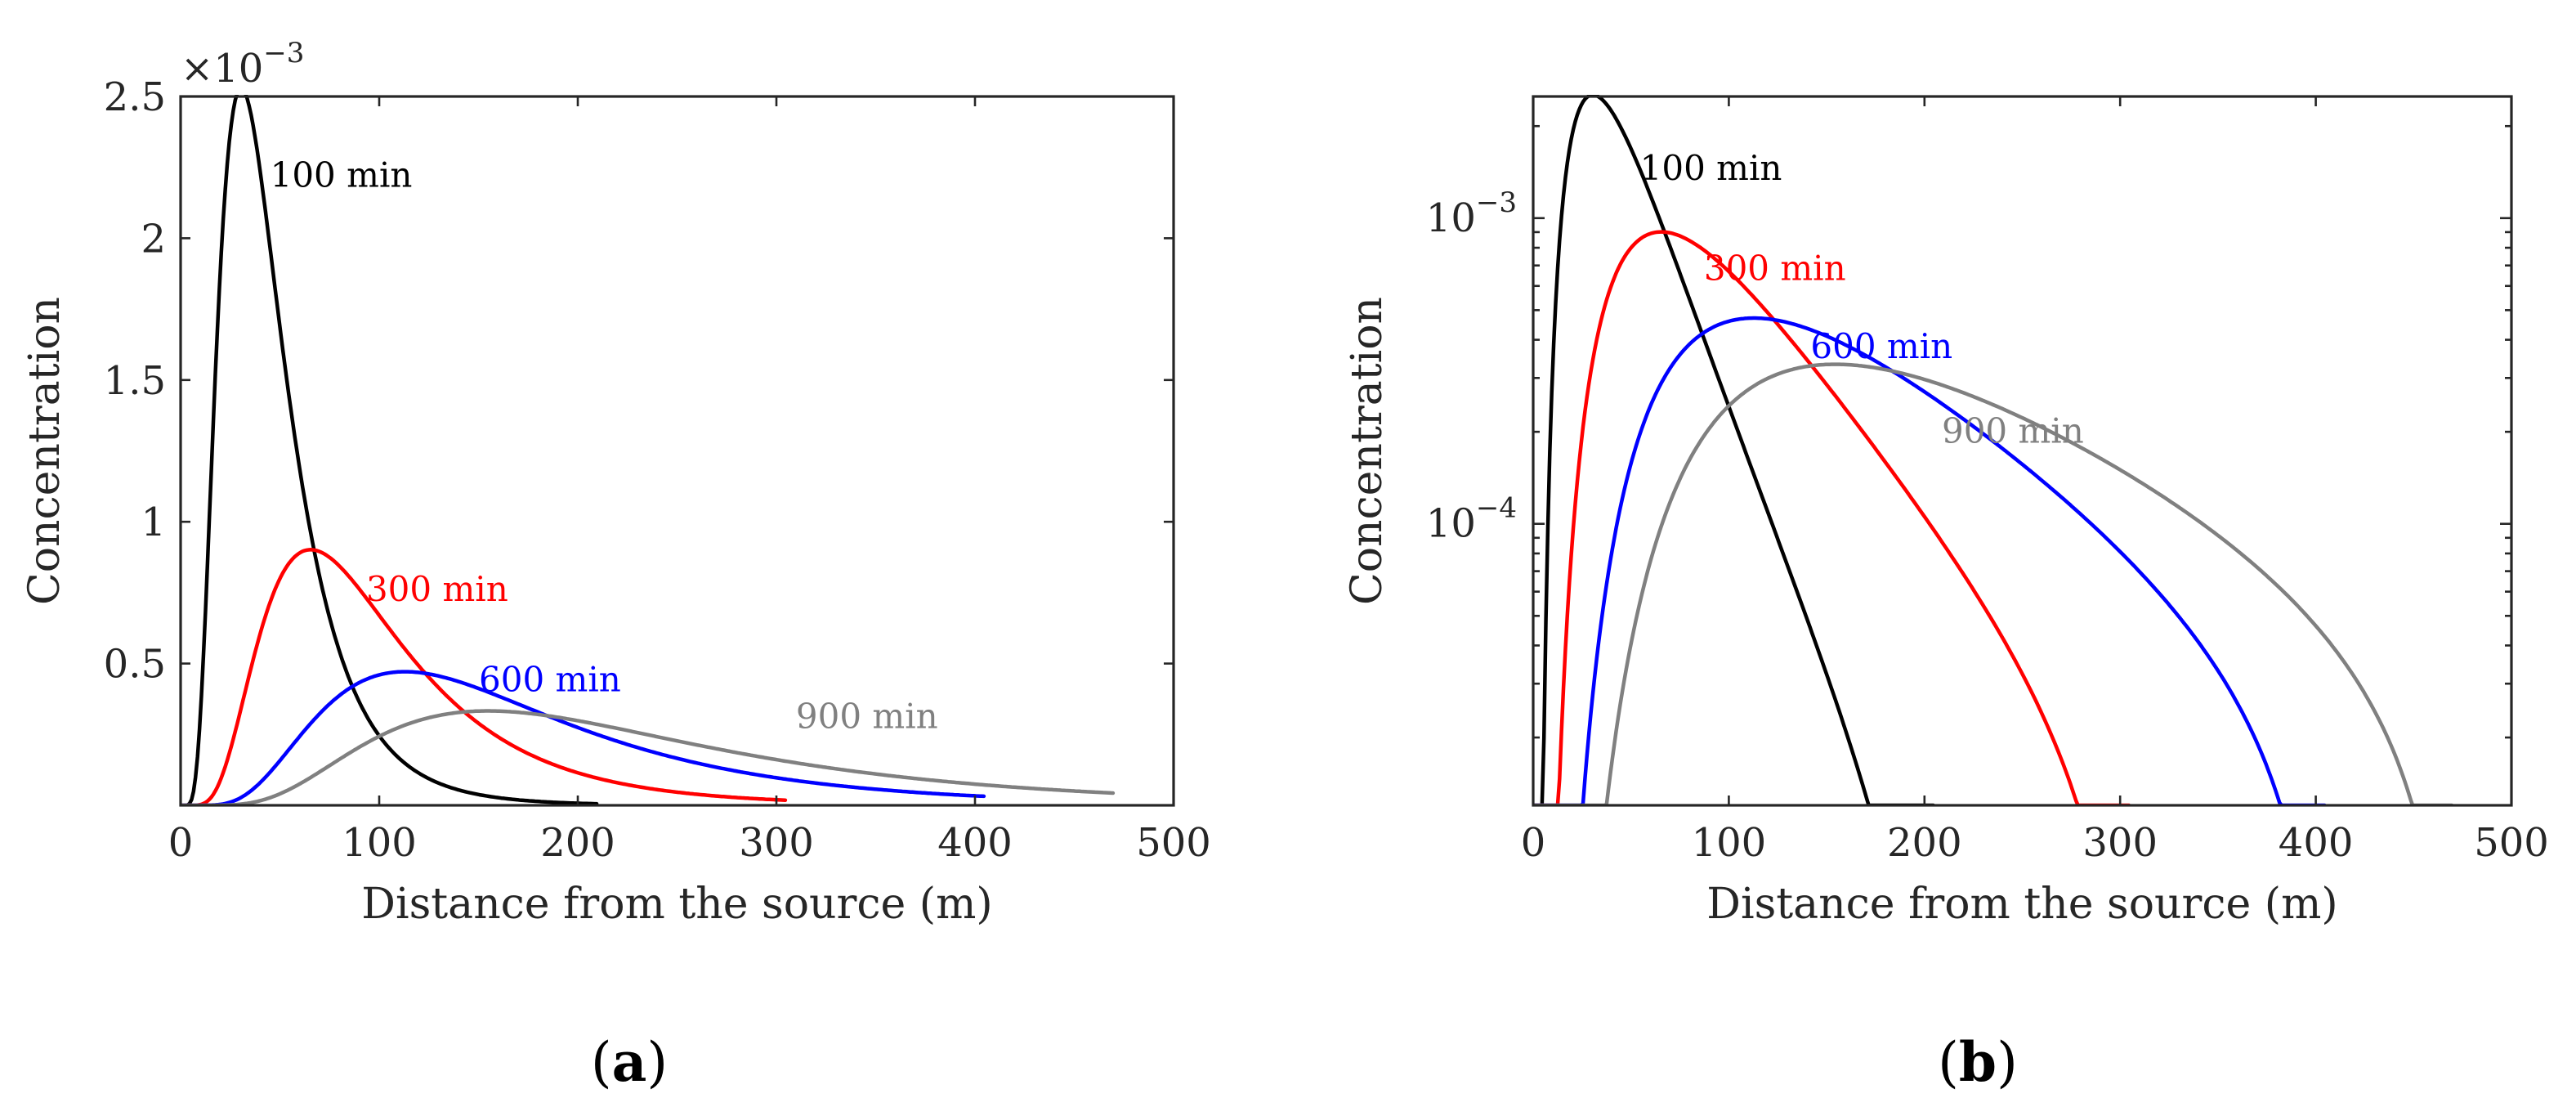 The height and width of the screenshot is (1107, 2576). Describe the element at coordinates (153, 522) in the screenshot. I see `y-tick-label: 1` at that location.